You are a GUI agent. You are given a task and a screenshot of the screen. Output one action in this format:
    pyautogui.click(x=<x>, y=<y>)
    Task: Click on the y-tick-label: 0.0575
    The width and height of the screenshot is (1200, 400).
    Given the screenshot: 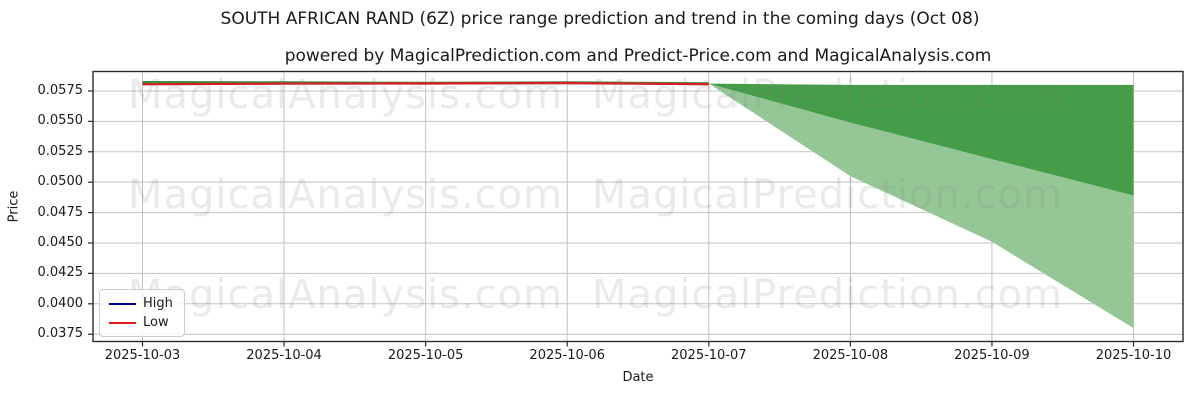 What is the action you would take?
    pyautogui.click(x=60, y=90)
    